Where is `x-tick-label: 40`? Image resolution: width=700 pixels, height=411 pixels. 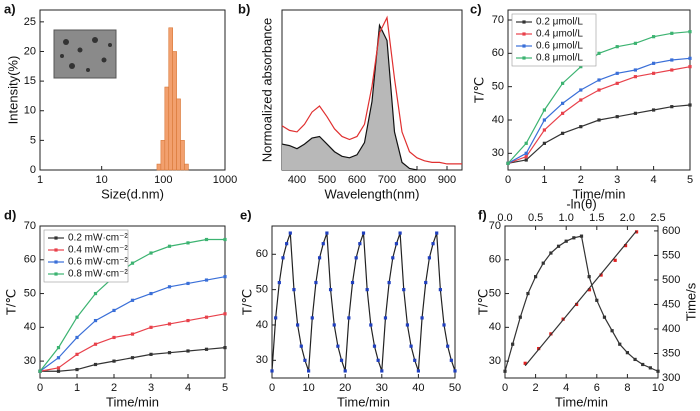
x-tick-label: 40 is located at coordinates (418, 388).